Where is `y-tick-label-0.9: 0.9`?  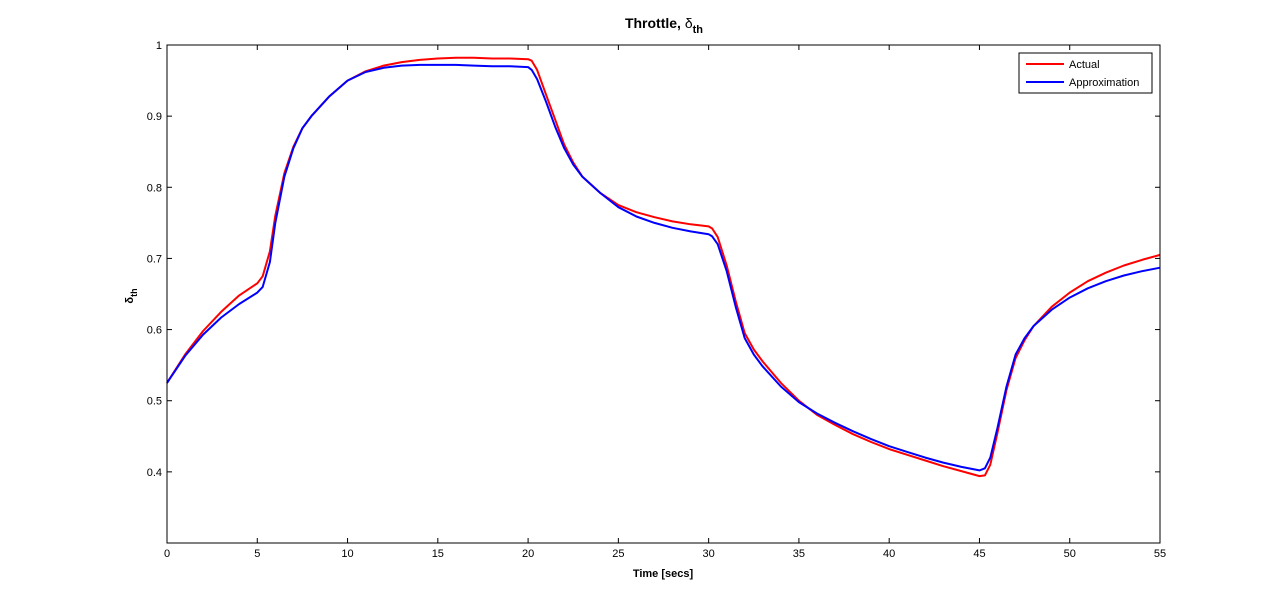 y-tick-label-0.9: 0.9 is located at coordinates (154, 117).